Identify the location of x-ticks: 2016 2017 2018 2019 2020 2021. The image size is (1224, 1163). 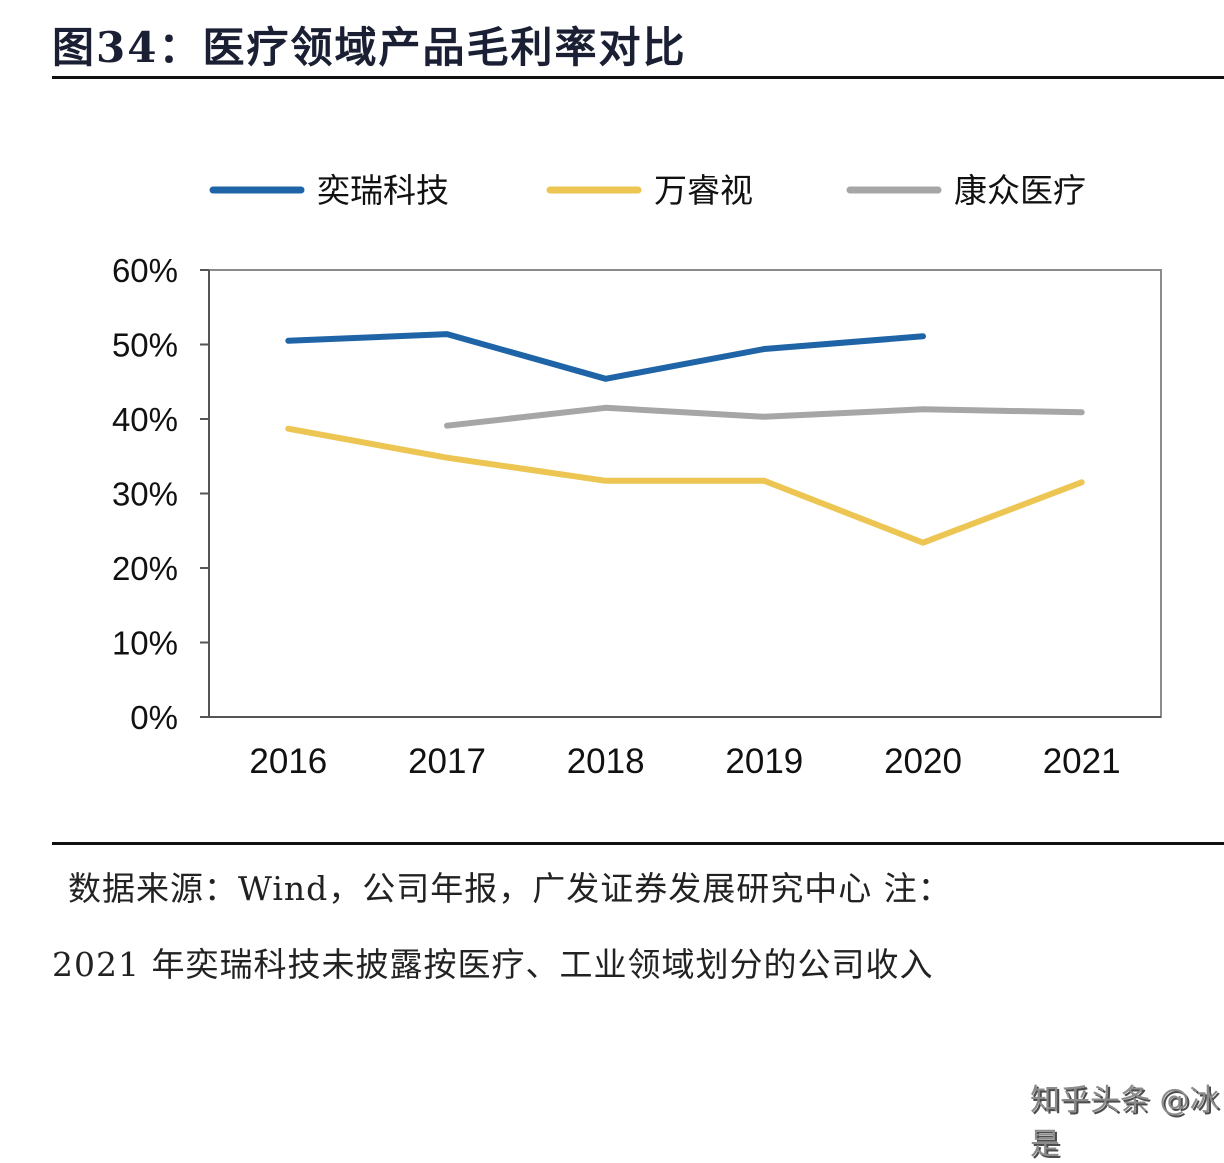
(684, 761).